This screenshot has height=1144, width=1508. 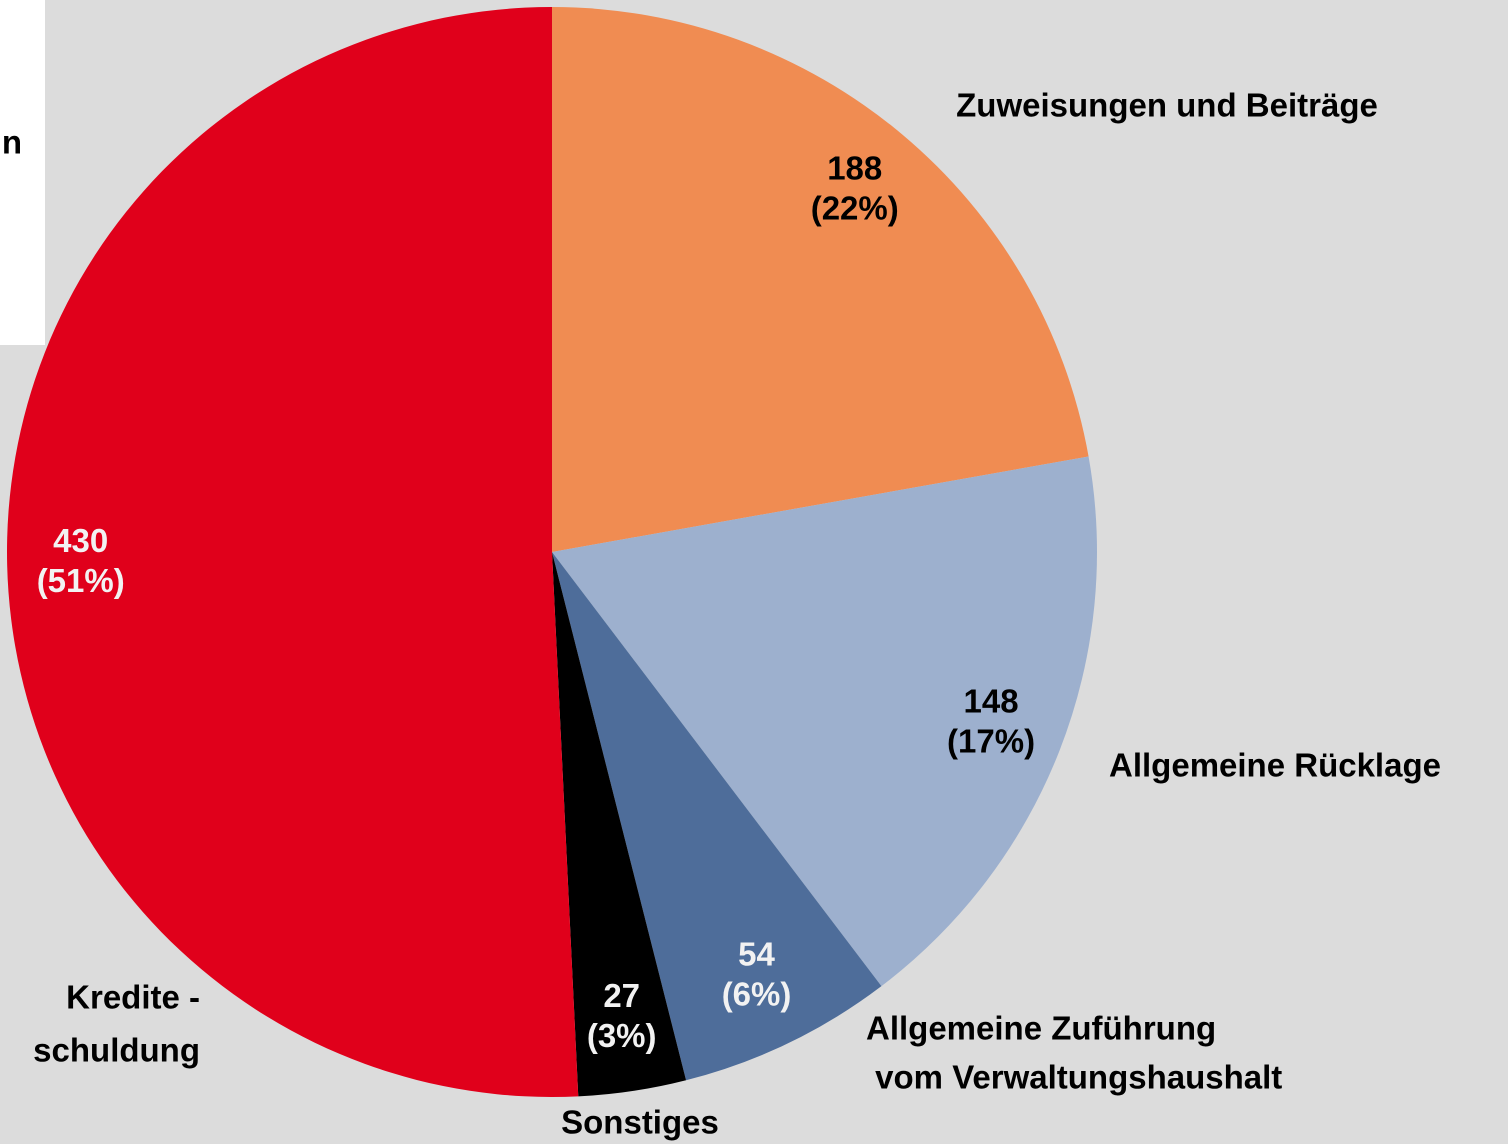 What do you see at coordinates (80, 540) in the screenshot?
I see `data-label: 430` at bounding box center [80, 540].